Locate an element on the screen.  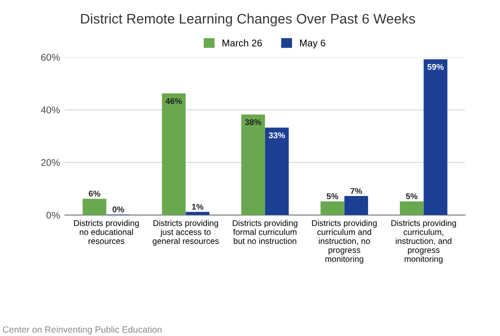
y-tick-label: 0% is located at coordinates (53, 215).